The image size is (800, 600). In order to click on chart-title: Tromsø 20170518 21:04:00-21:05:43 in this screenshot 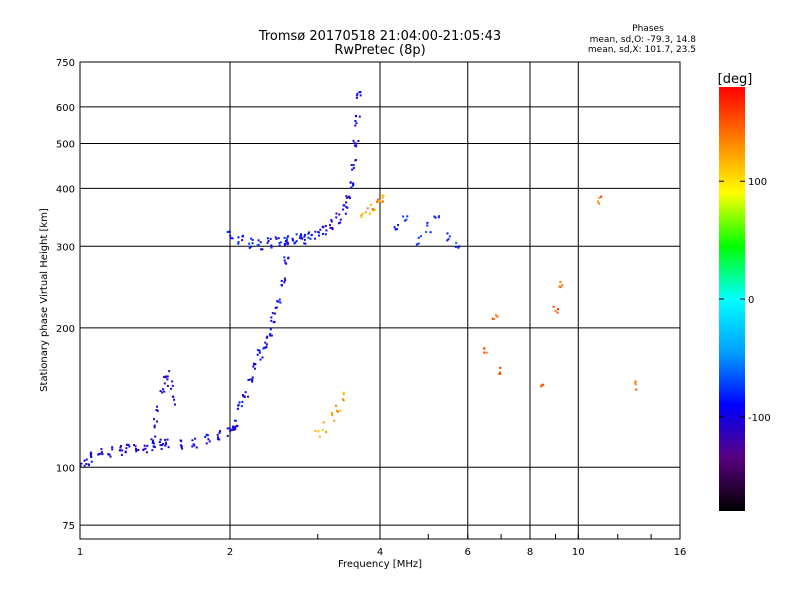, I will do `click(379, 36)`.